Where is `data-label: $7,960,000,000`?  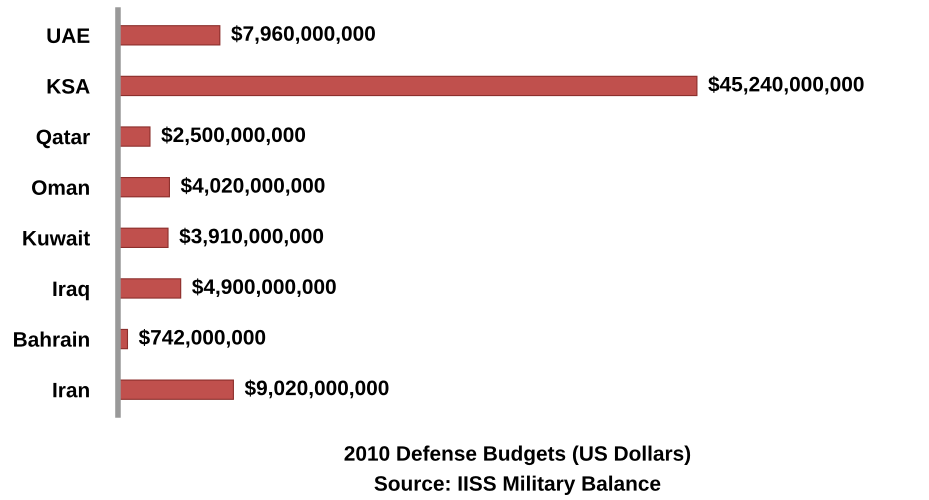 data-label: $7,960,000,000 is located at coordinates (303, 34).